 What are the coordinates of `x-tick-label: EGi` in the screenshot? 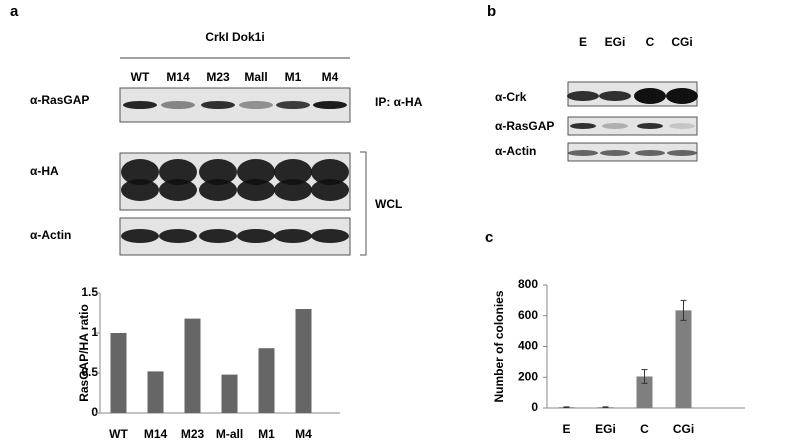 It's located at (605, 429).